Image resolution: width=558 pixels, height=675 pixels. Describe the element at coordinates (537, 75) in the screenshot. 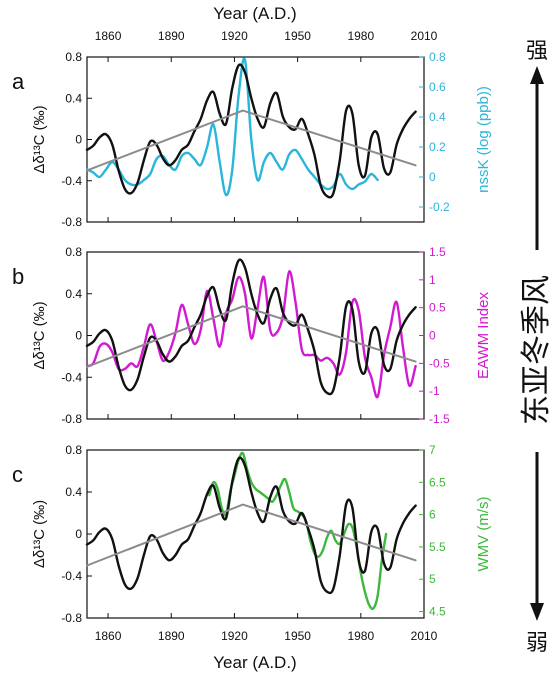

I see `arrow-up-head-icon` at that location.